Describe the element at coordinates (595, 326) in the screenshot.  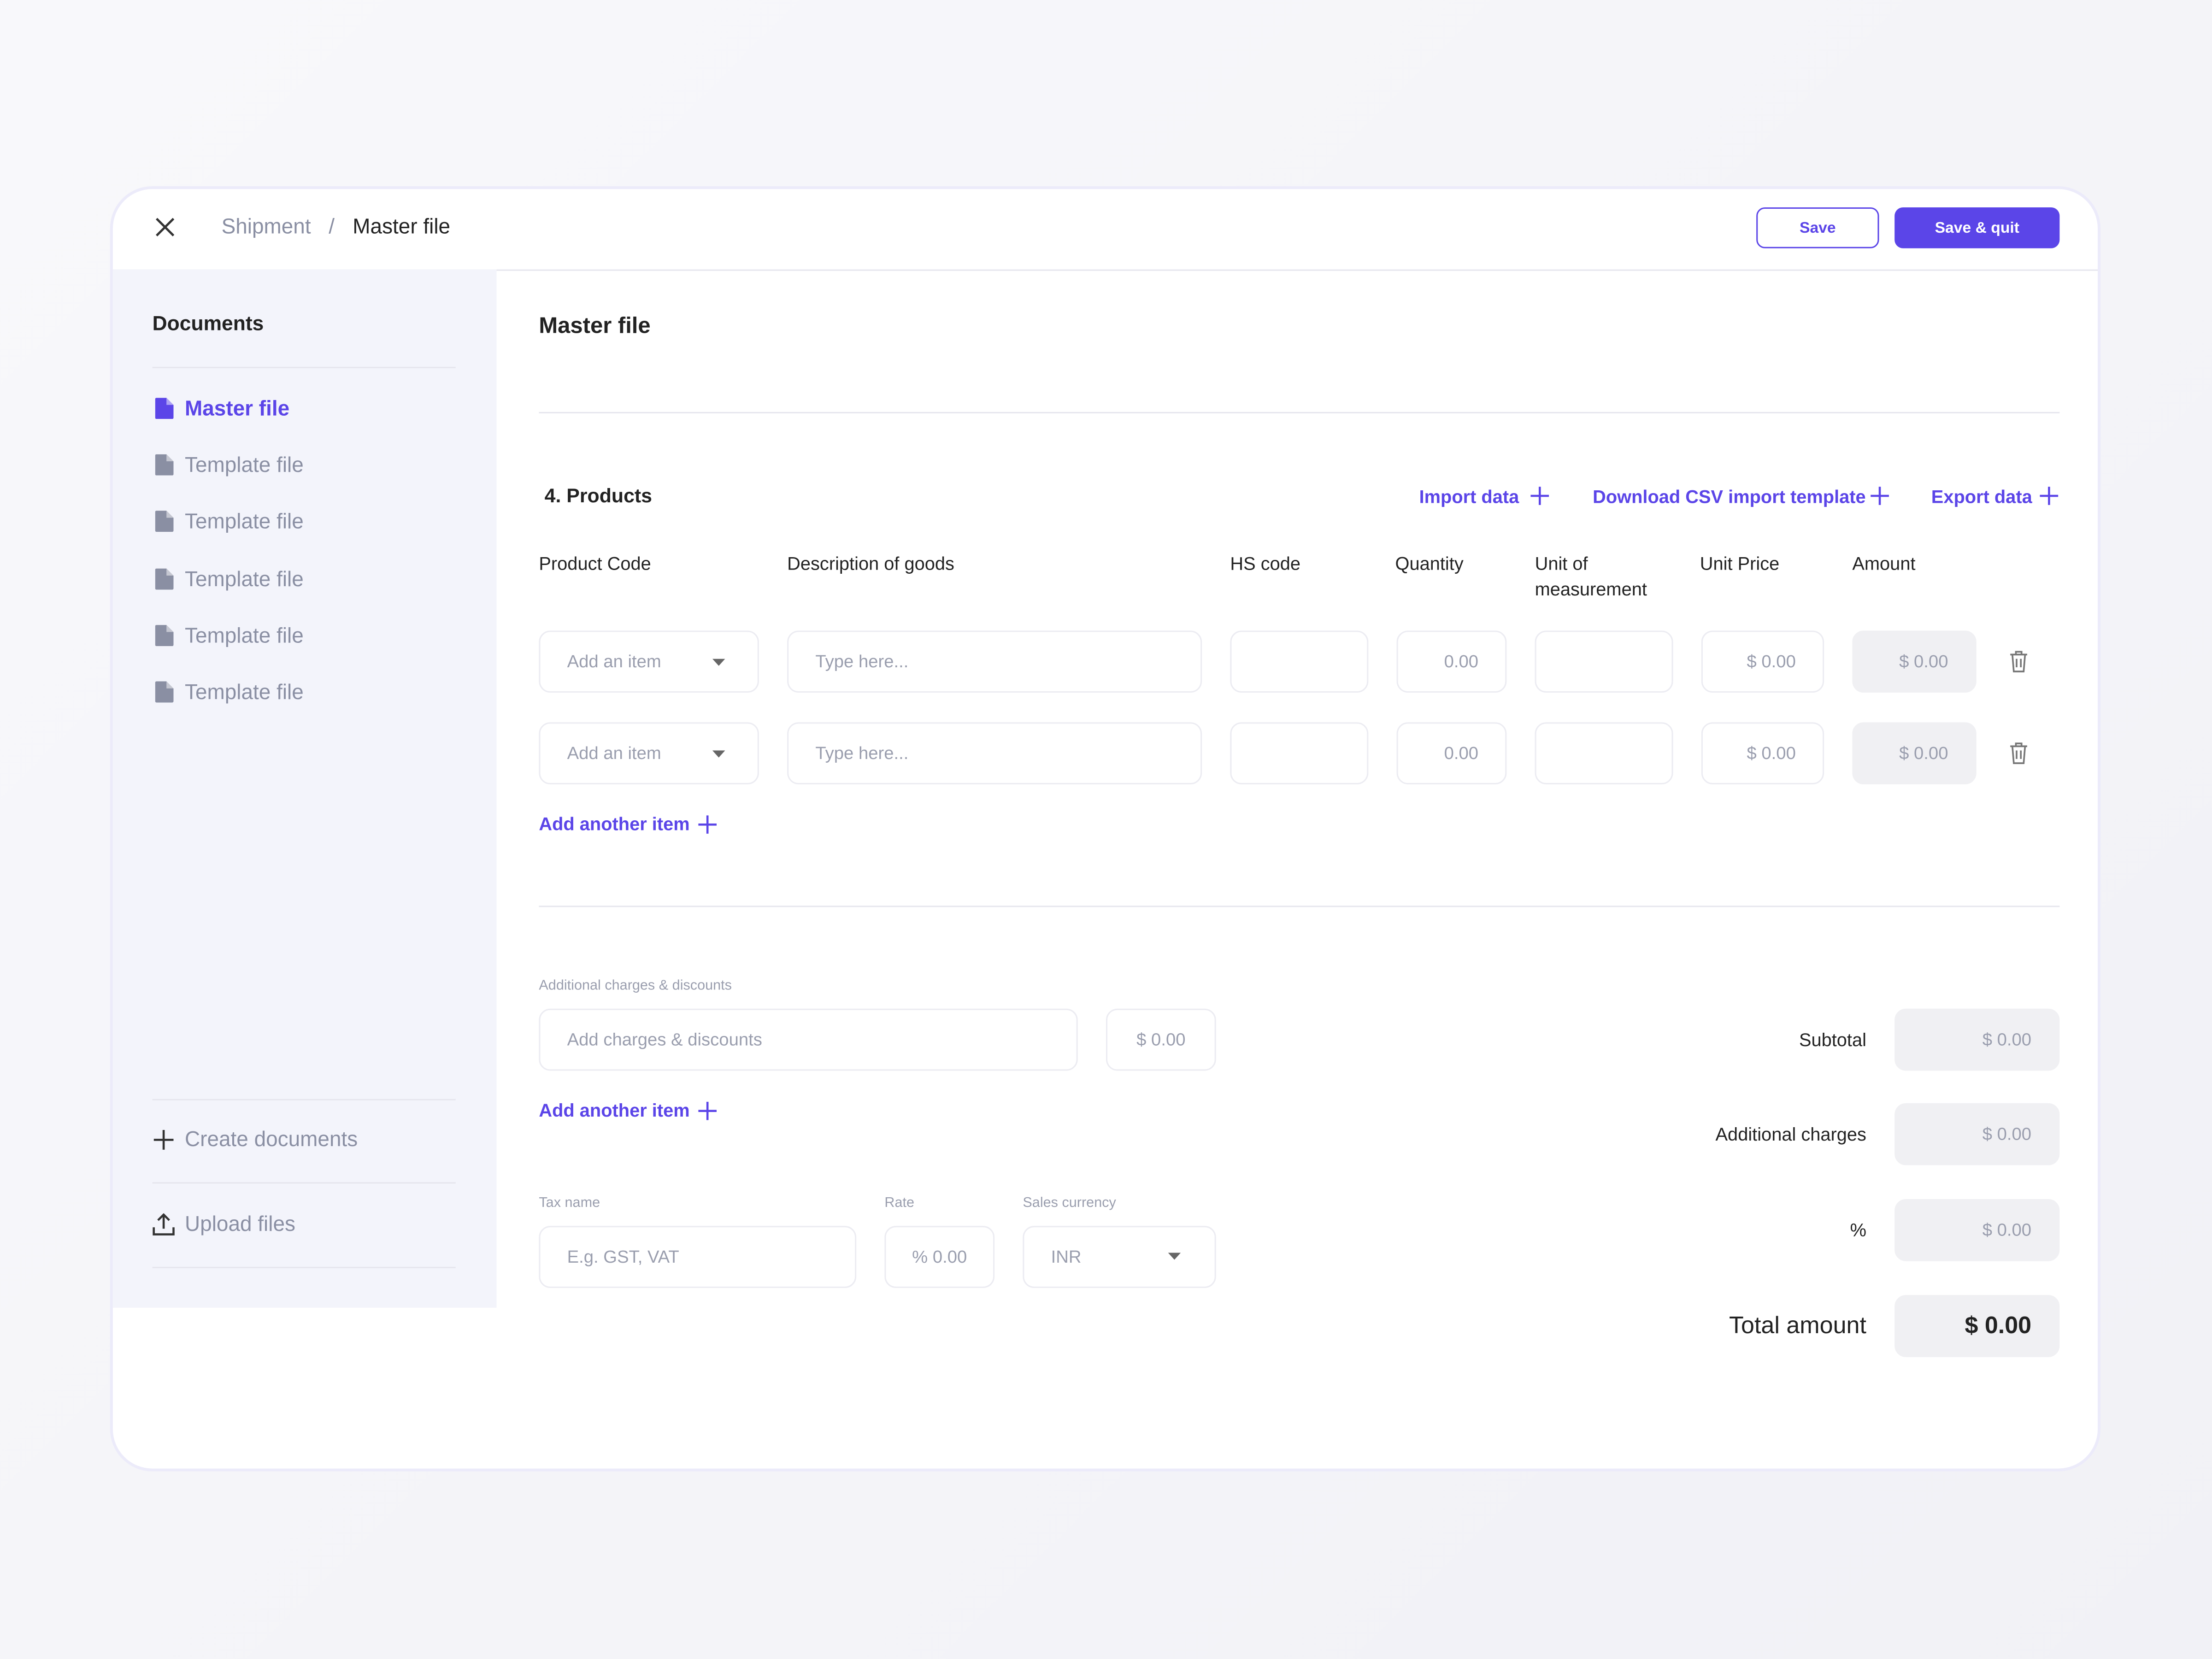
I see `main-title: Master file` at that location.